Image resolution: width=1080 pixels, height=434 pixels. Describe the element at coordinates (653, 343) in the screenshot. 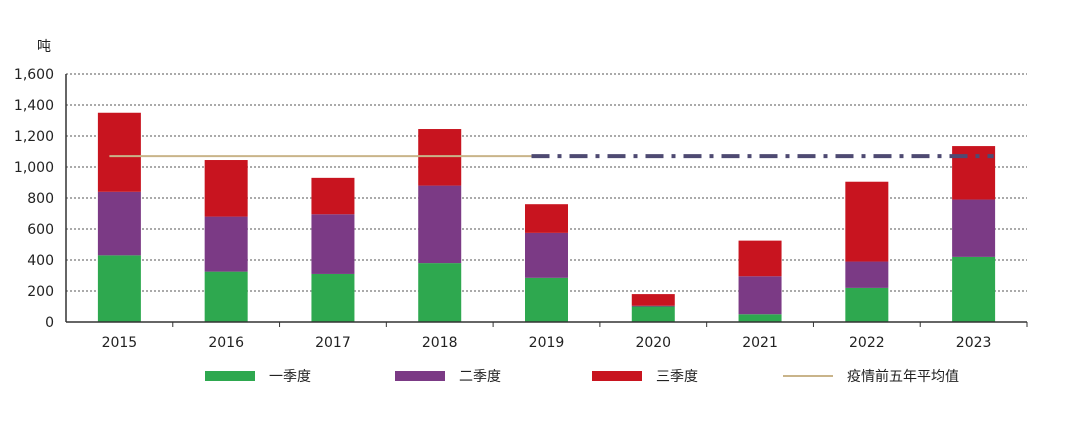

I see `x-tick-label: 2020` at that location.